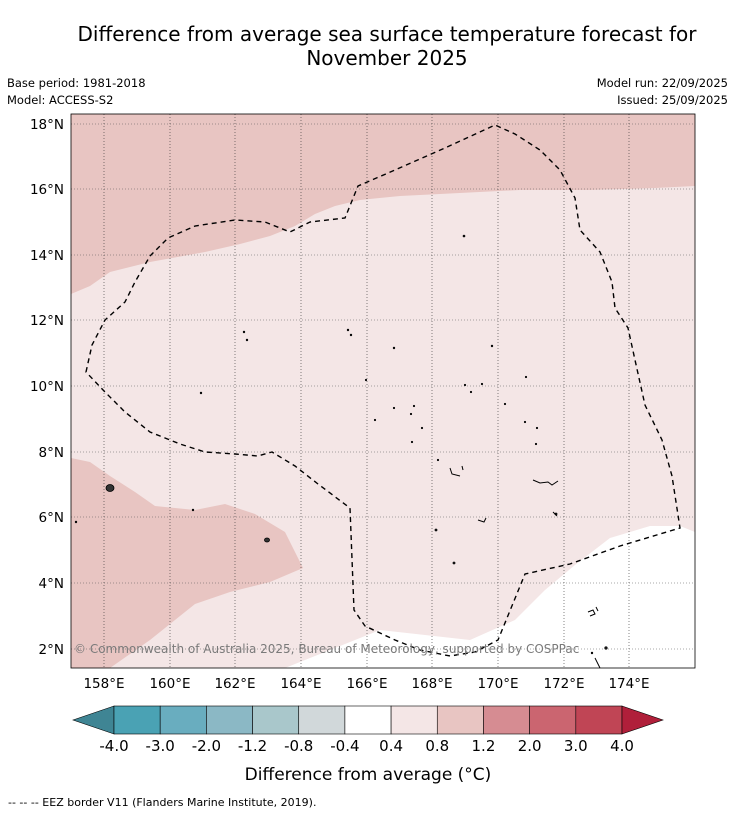 This screenshot has width=736, height=816. I want to click on lon-label: 166°E, so click(366, 684).